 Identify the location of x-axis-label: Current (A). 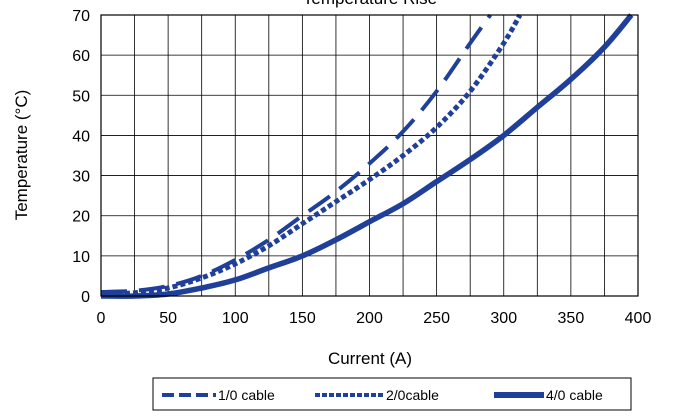
(370, 358).